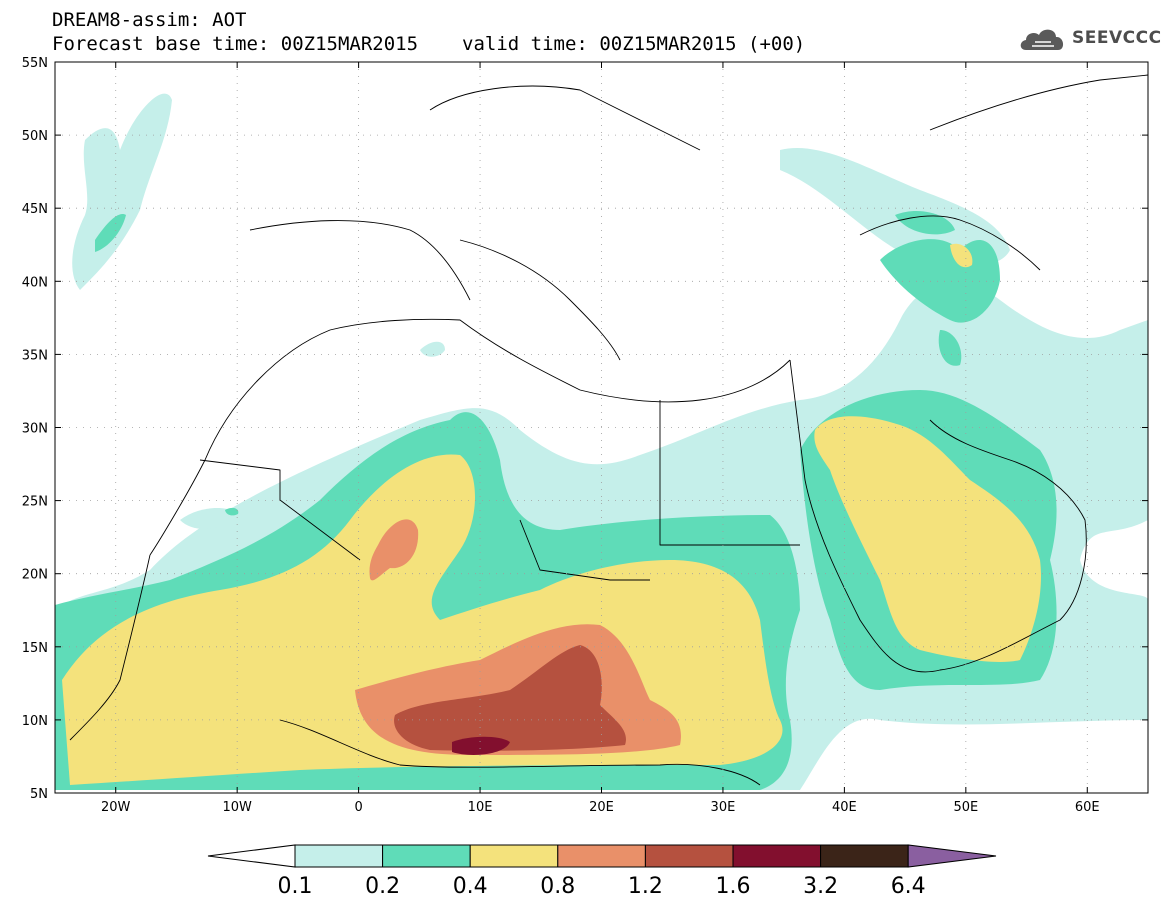 The height and width of the screenshot is (905, 1165). What do you see at coordinates (470, 886) in the screenshot?
I see `colorbar-label: 0.4` at bounding box center [470, 886].